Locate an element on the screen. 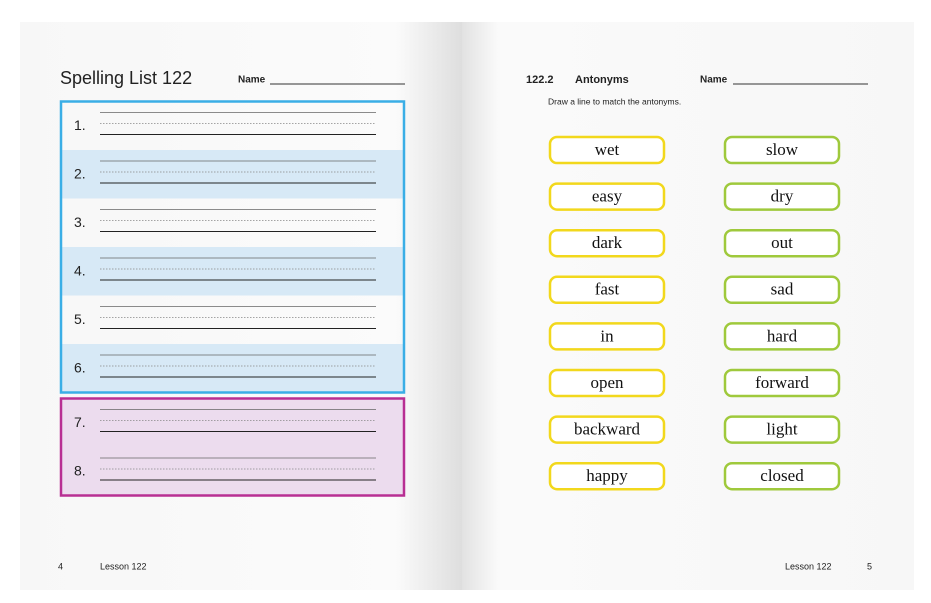 The image size is (931, 603). word: sad is located at coordinates (782, 289).